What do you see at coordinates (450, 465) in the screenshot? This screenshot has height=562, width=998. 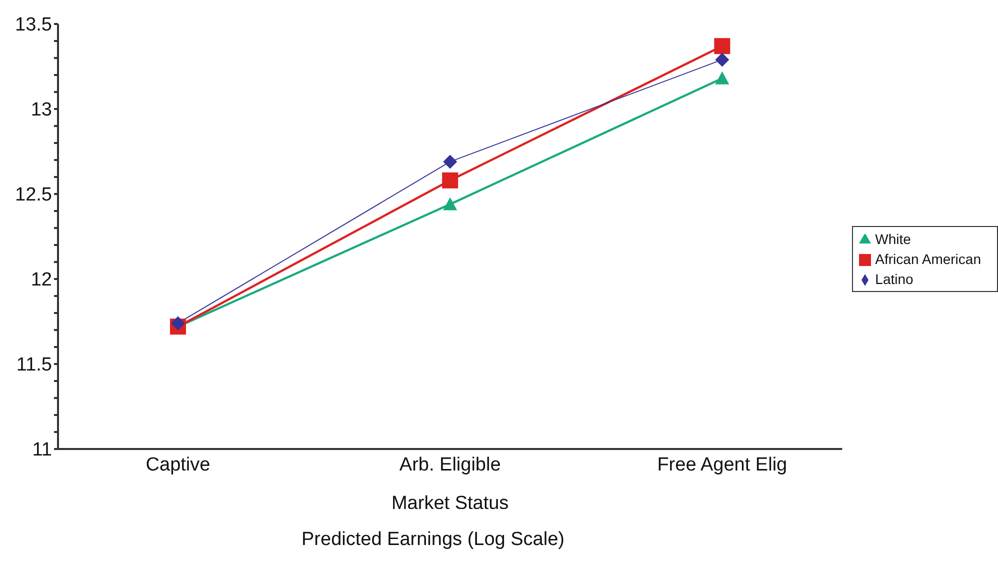 I see `x-tick-label: Arb. Eligible` at bounding box center [450, 465].